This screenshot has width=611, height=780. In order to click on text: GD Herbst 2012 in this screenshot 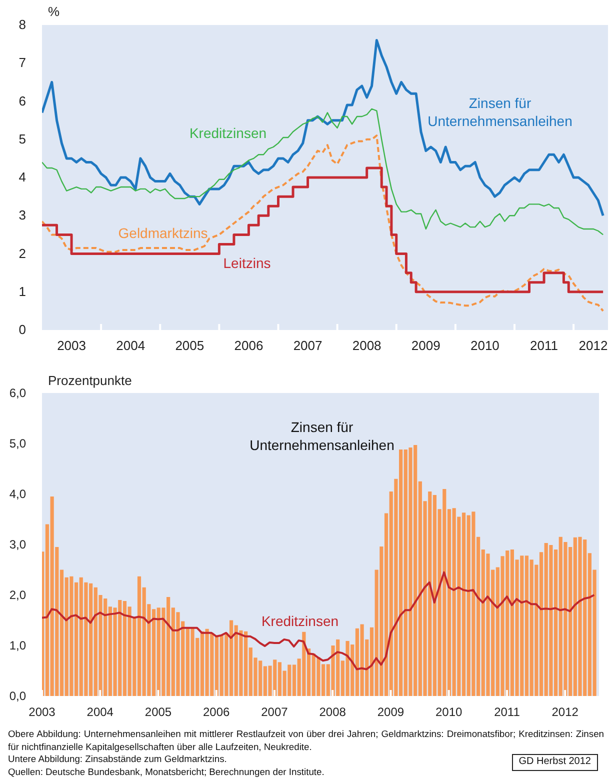, I will do `click(555, 762)`.